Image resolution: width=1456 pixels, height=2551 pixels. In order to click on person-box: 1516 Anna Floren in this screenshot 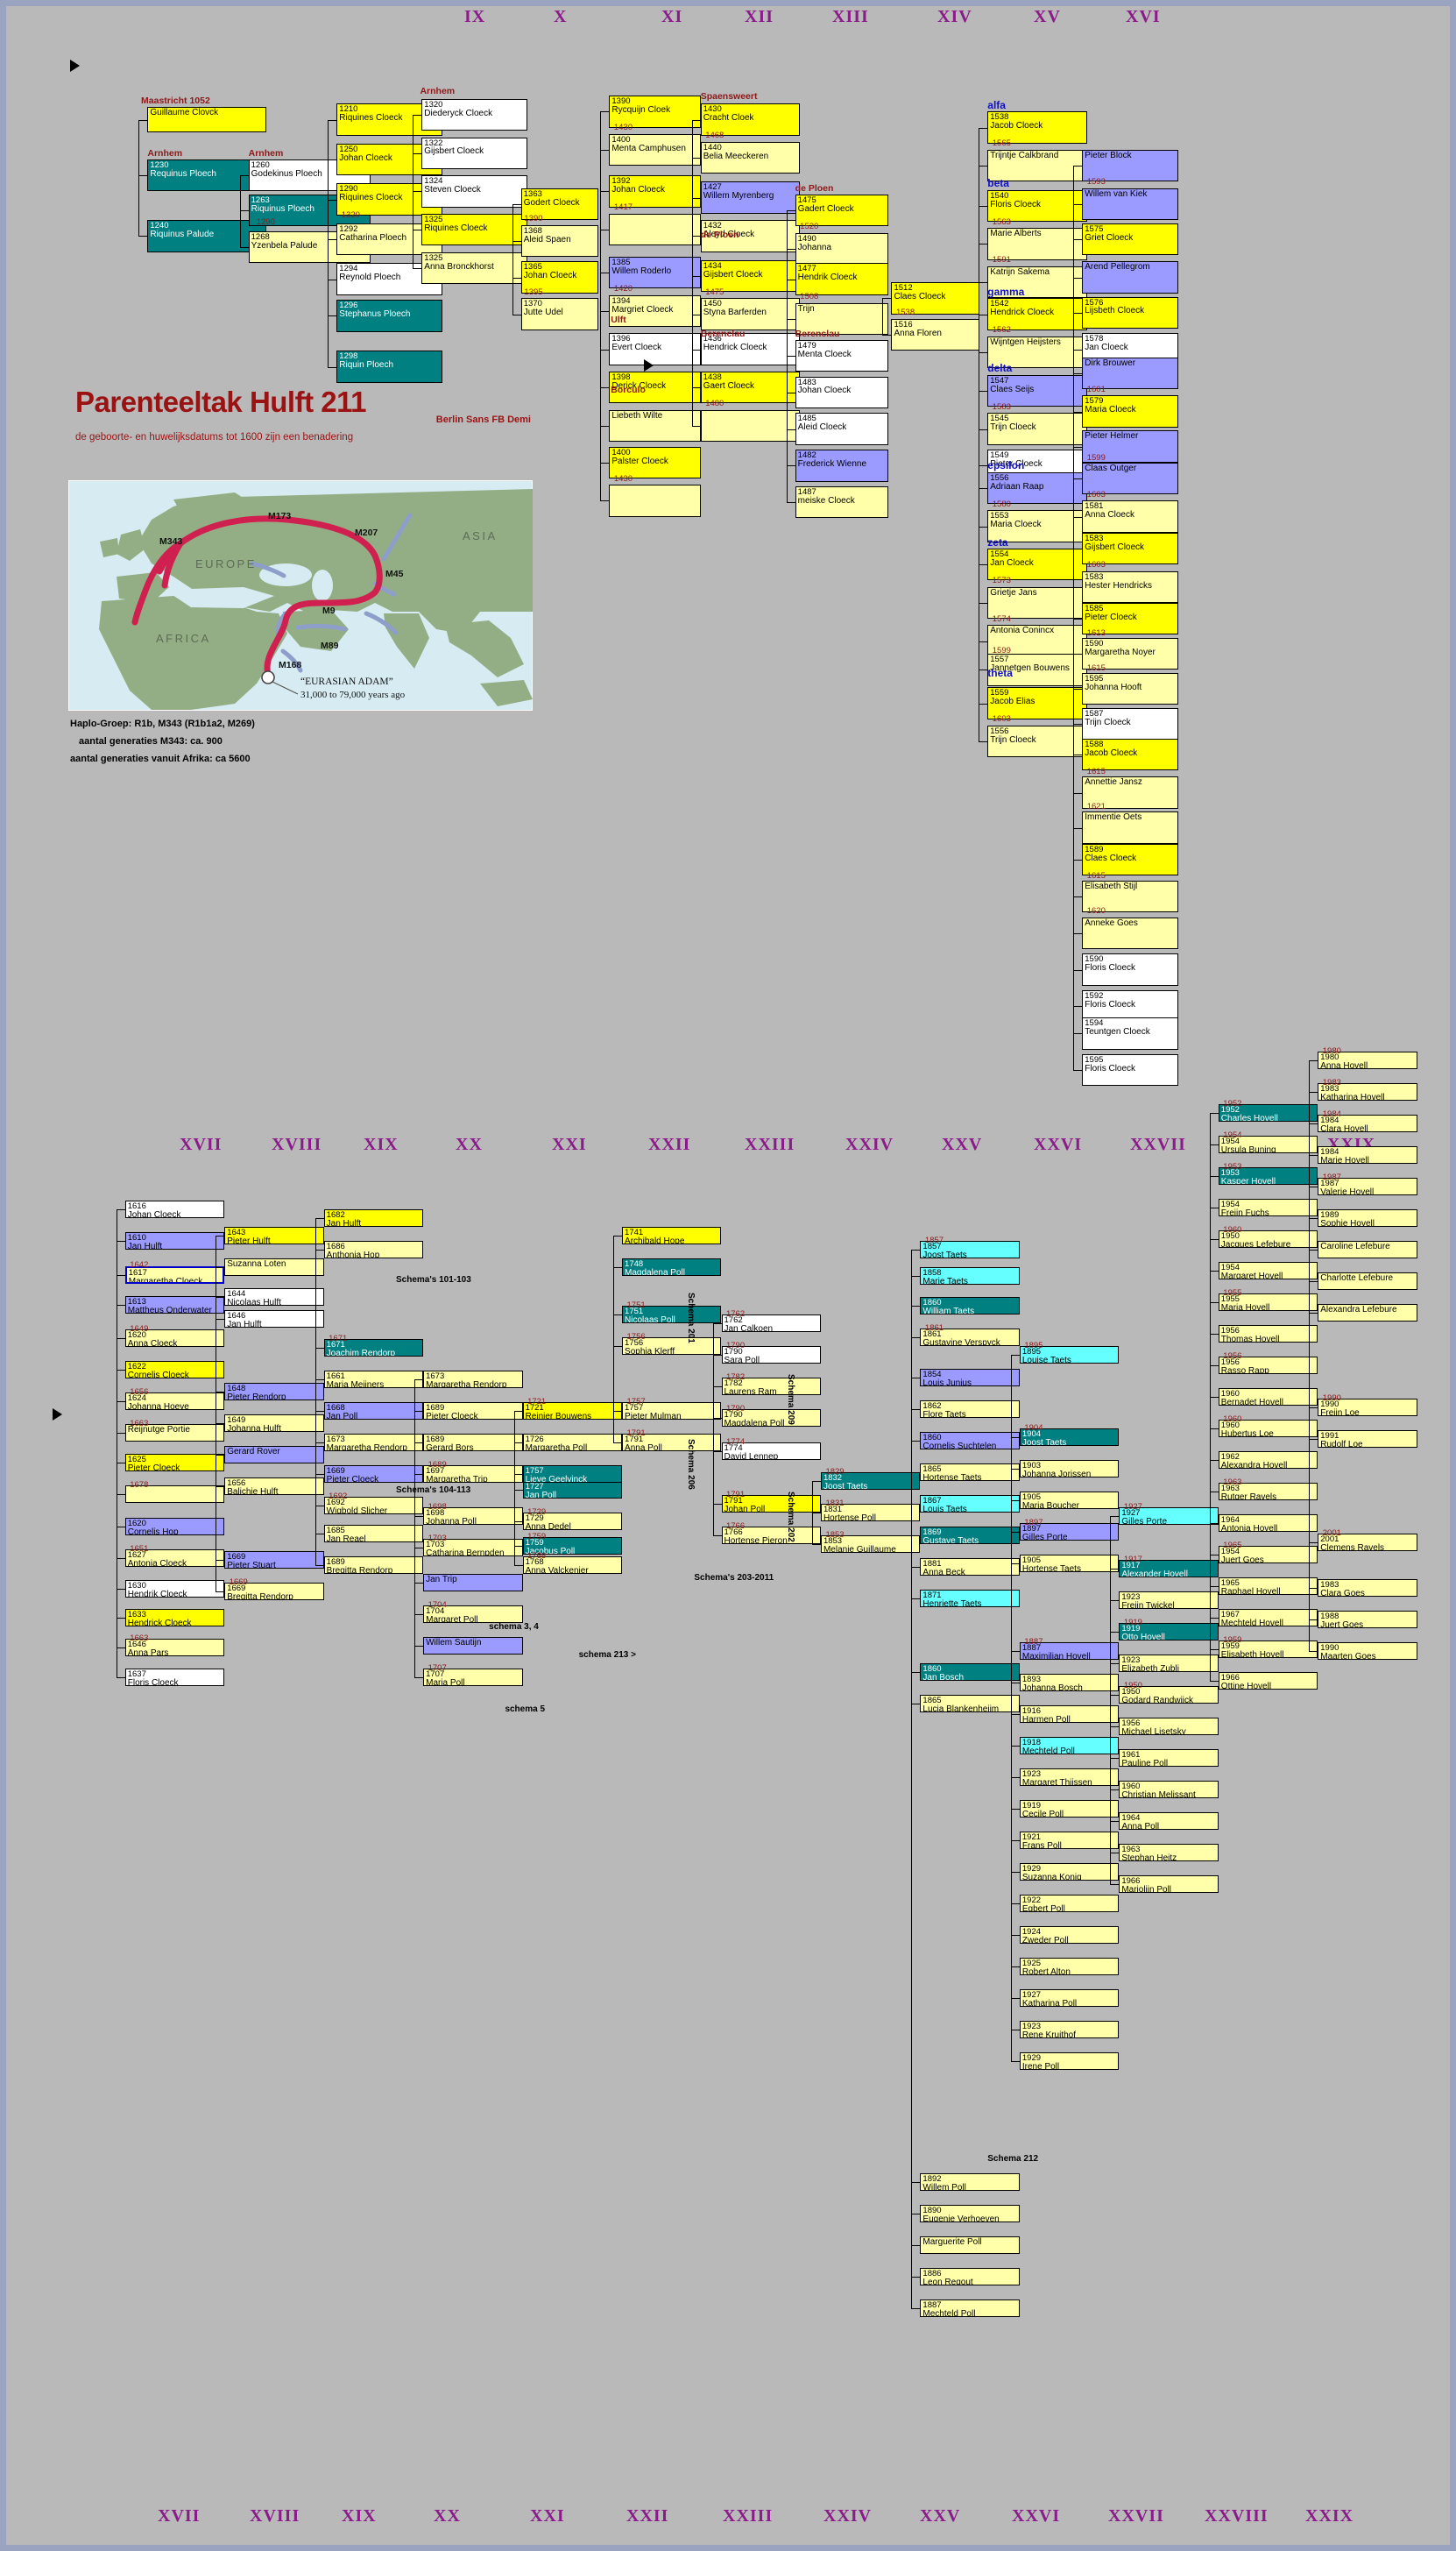, I will do `click(936, 335)`.